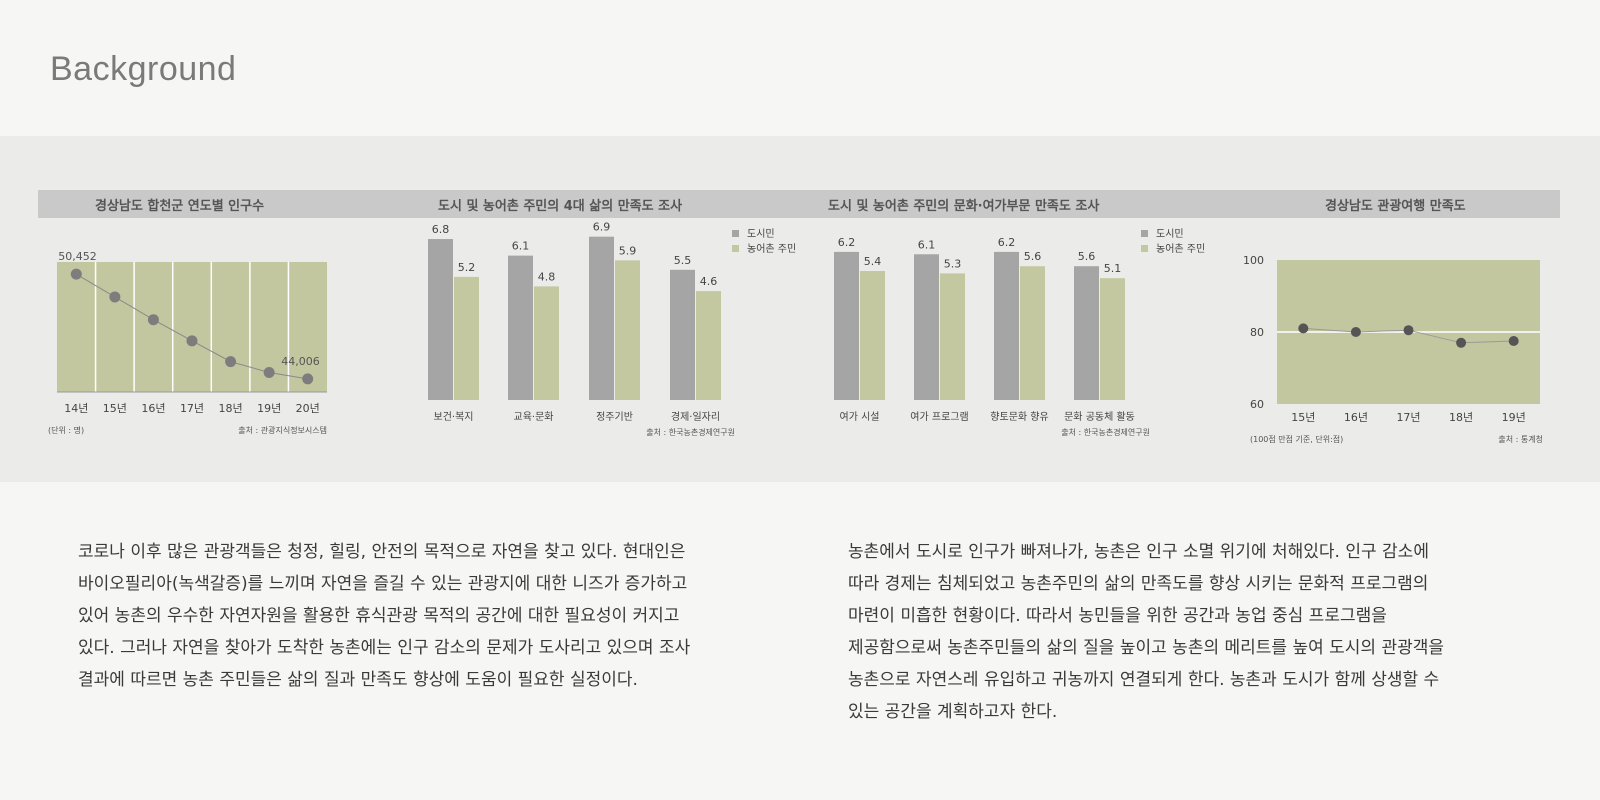 The width and height of the screenshot is (1600, 800). What do you see at coordinates (683, 260) in the screenshot?
I see `chart2-bar-value-label: 5.5` at bounding box center [683, 260].